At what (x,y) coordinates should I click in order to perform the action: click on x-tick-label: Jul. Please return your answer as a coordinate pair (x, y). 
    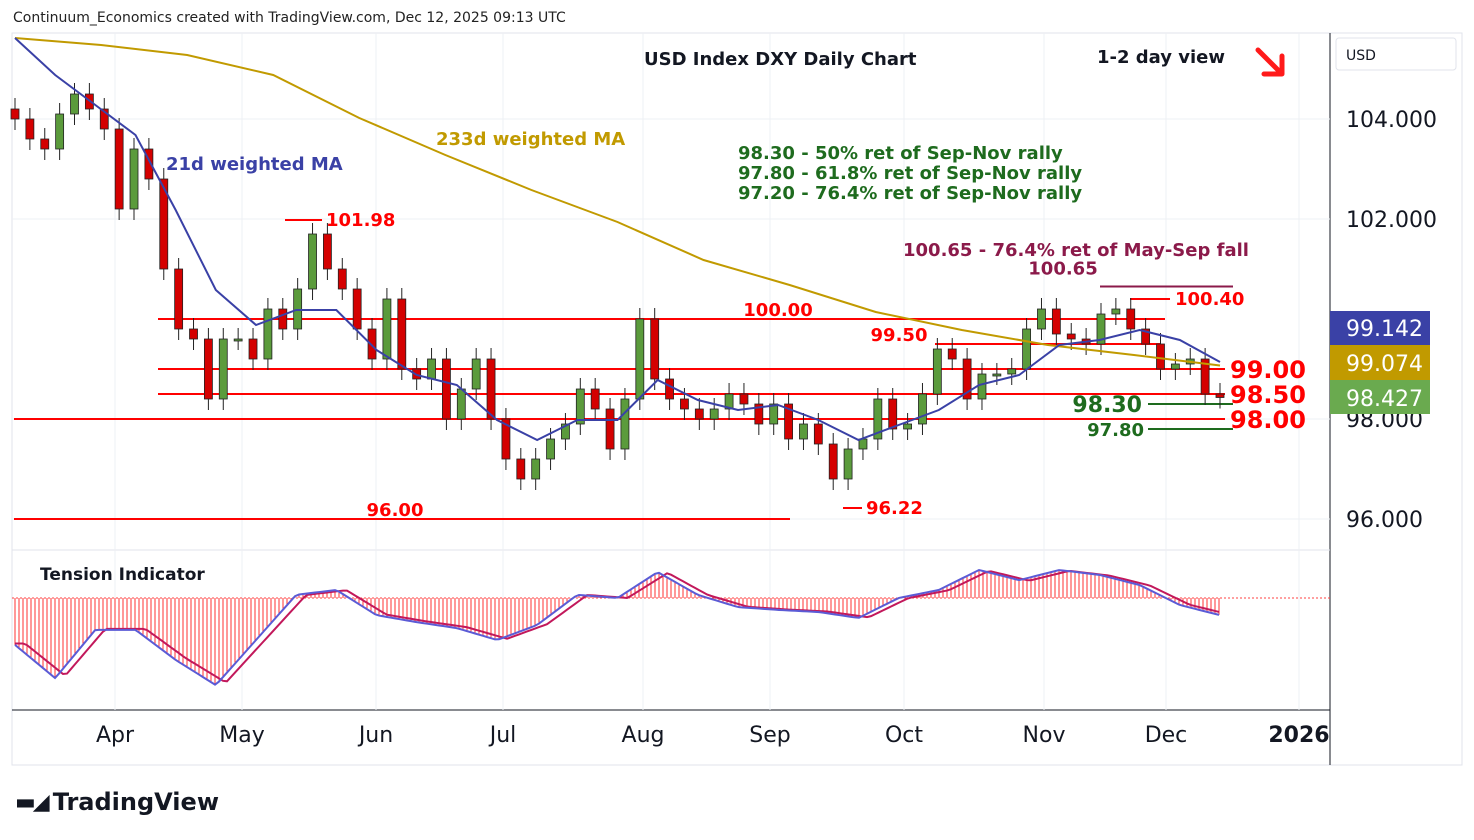
    Looking at the image, I should click on (502, 735).